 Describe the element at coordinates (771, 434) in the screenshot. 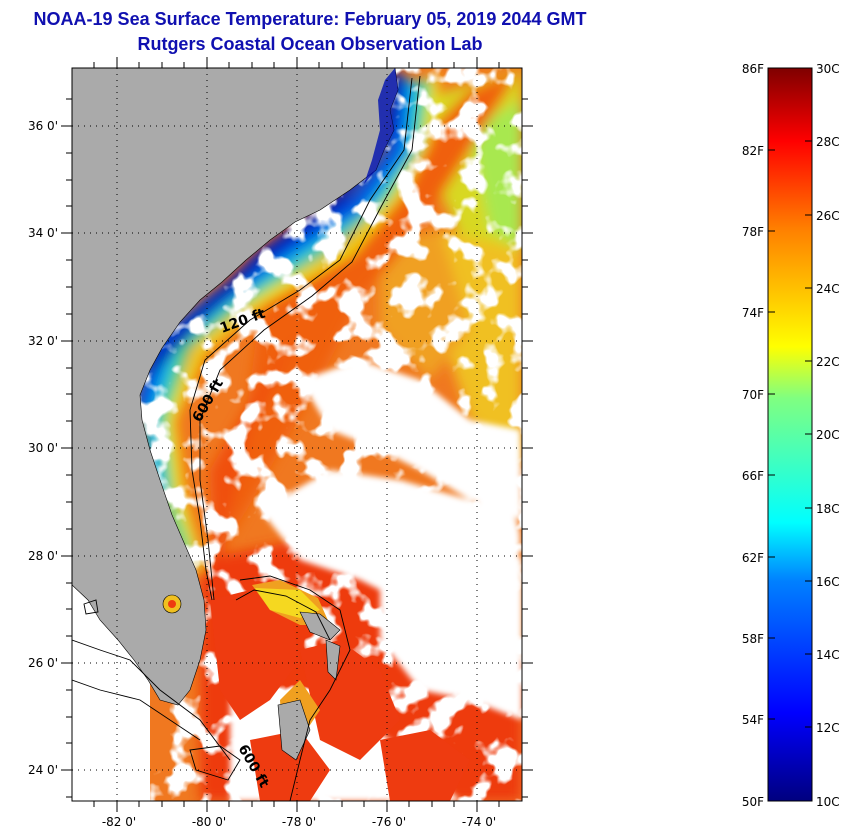

I see `colorbar-f-ticks` at that location.